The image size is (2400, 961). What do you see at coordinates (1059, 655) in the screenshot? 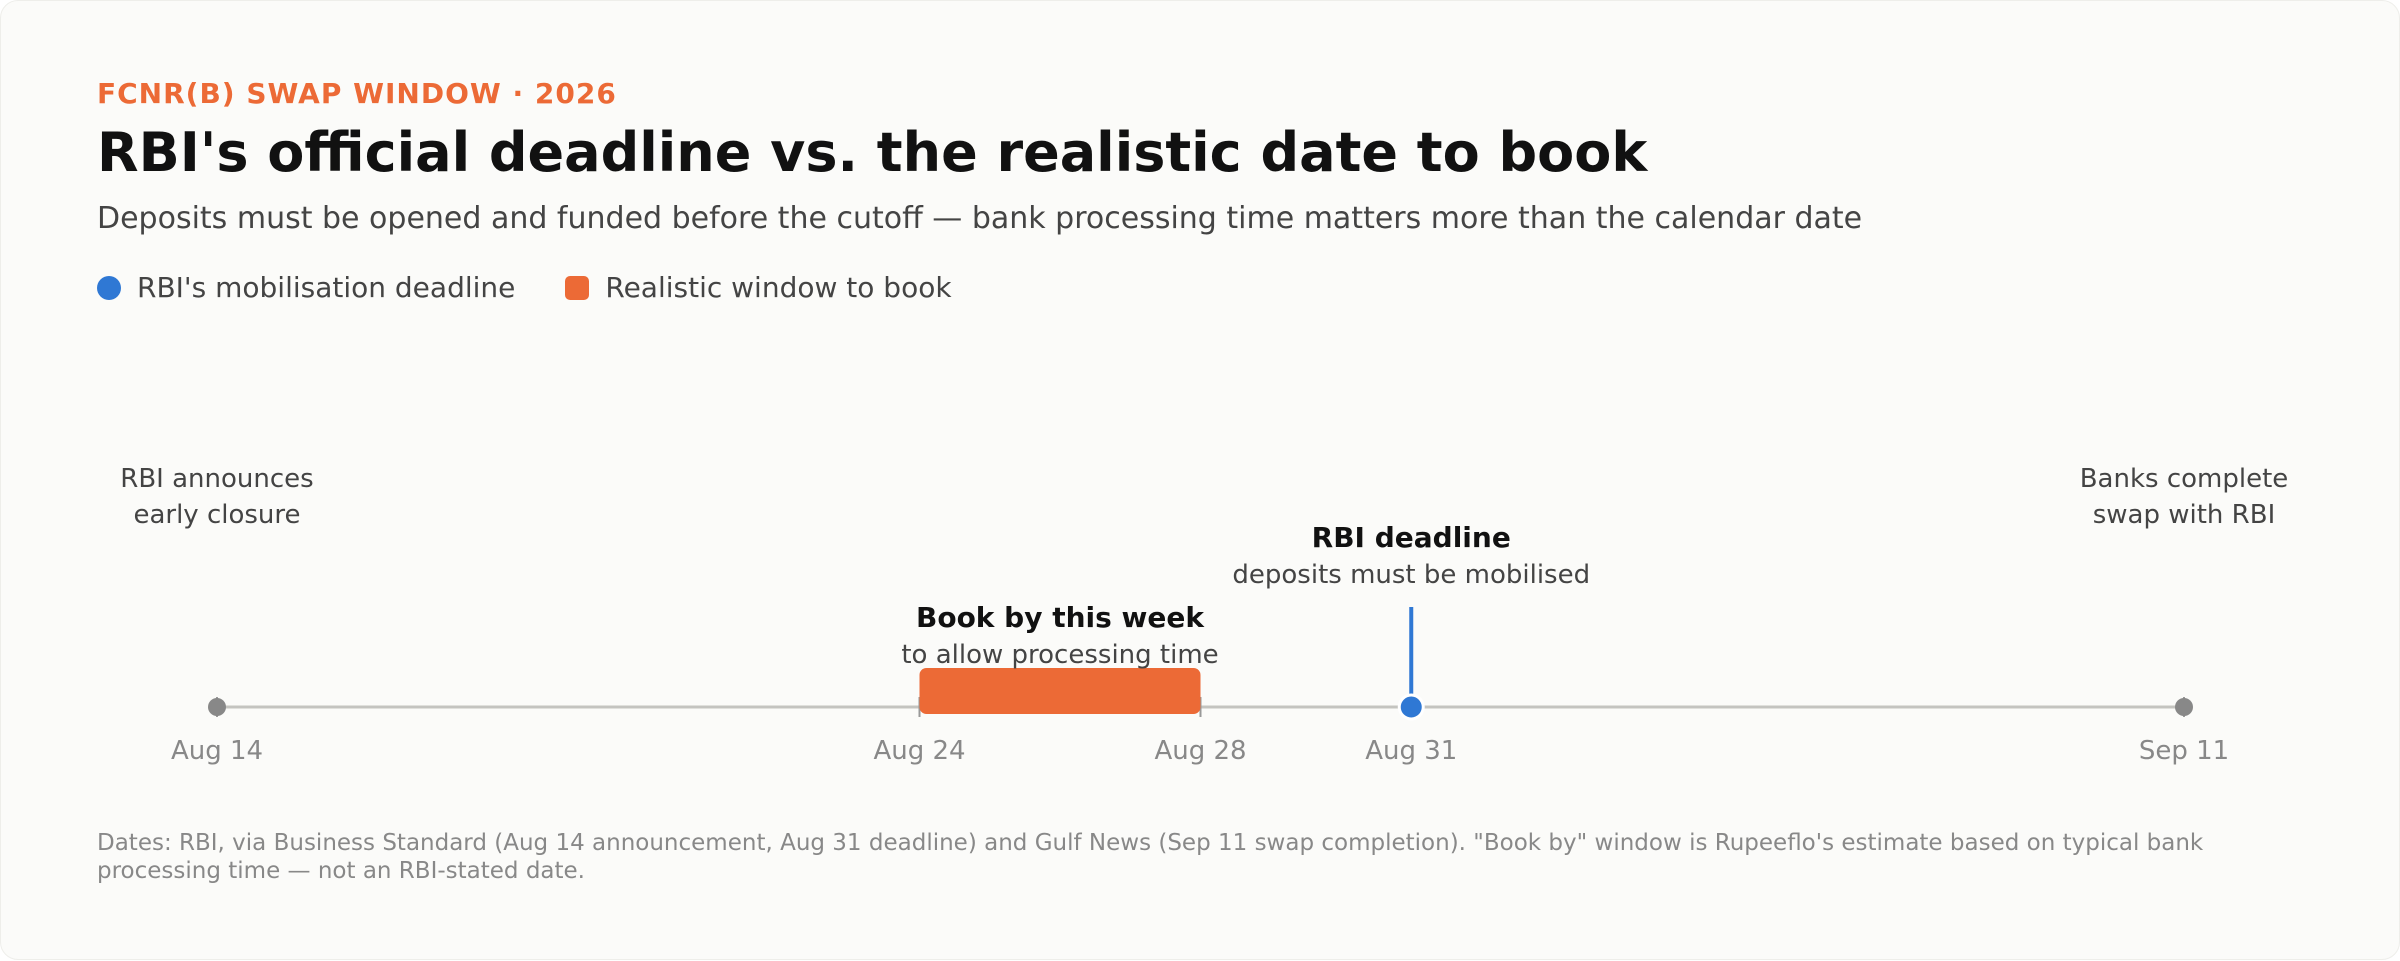
I see `window-sublabel: to allow processing time` at bounding box center [1059, 655].